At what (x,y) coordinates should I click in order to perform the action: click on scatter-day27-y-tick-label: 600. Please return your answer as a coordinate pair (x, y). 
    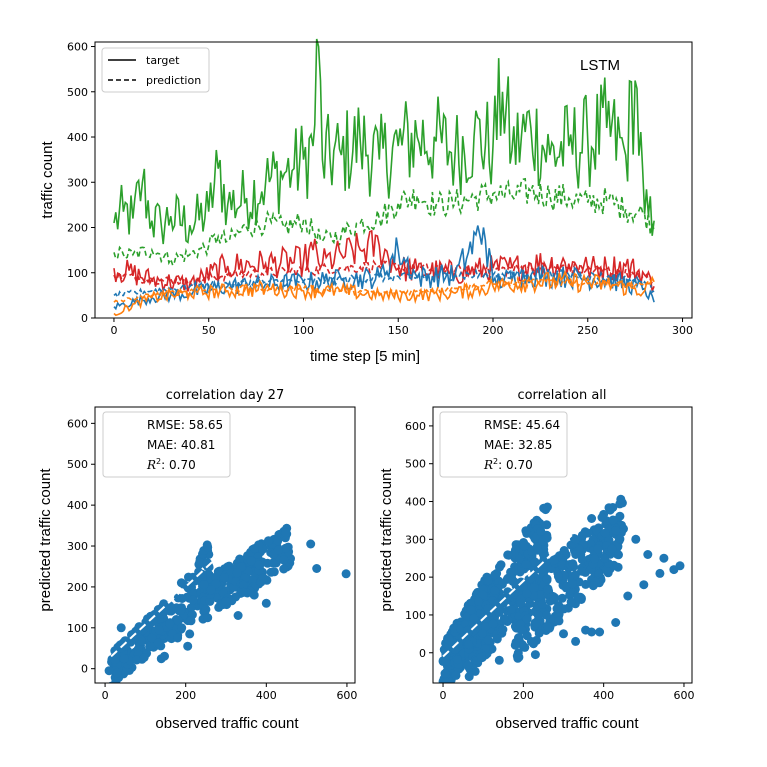
    Looking at the image, I should click on (77, 423).